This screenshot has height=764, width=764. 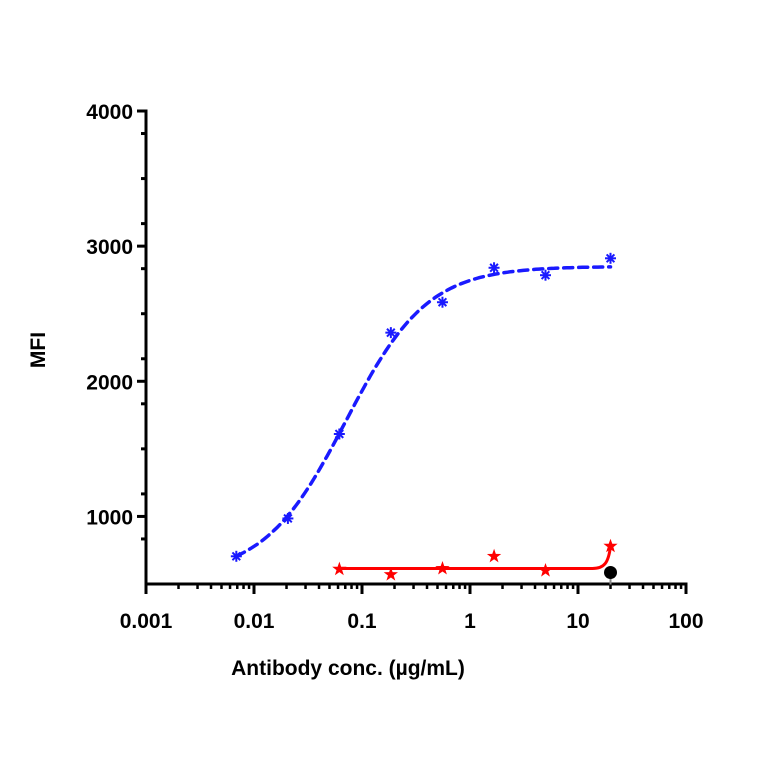 What do you see at coordinates (412, 607) in the screenshot?
I see `x-axis: 0.001 0.01 0.1 1 10 100` at bounding box center [412, 607].